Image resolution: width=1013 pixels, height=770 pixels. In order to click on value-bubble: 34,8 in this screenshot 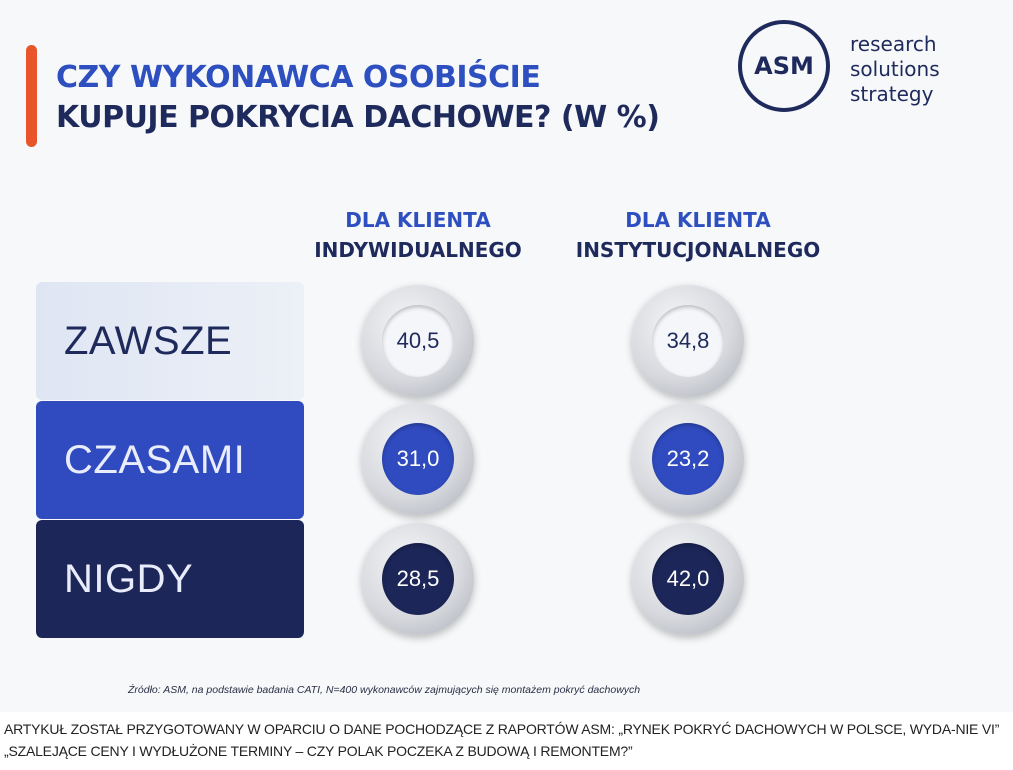, I will do `click(688, 341)`.